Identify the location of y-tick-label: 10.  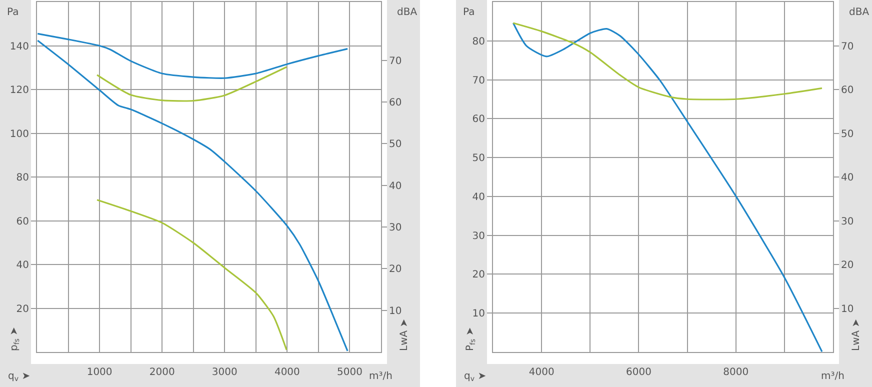
(478, 314).